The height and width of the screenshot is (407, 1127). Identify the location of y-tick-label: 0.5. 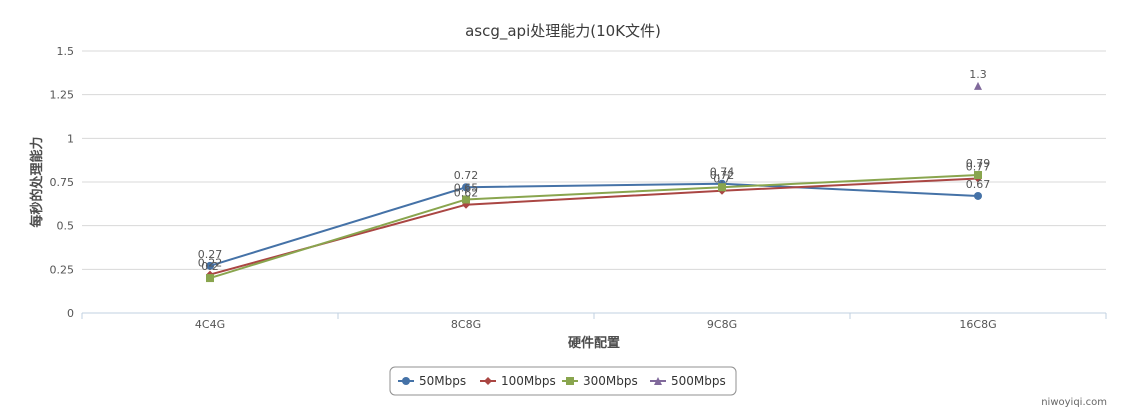
(66, 226).